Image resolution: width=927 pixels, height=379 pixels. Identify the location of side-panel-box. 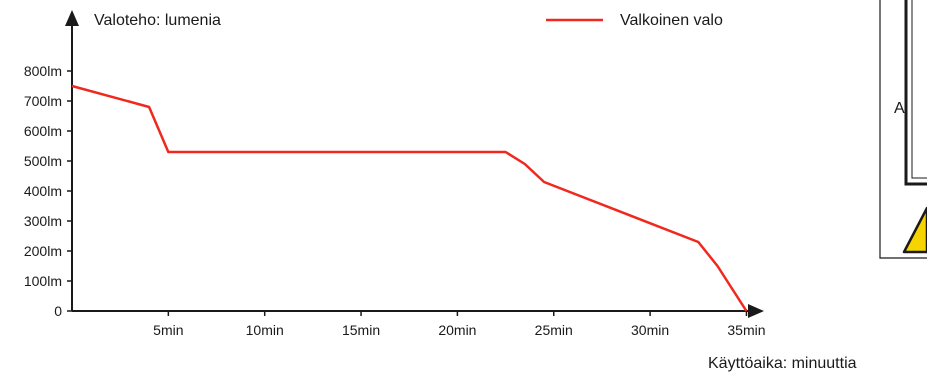
(915, 93).